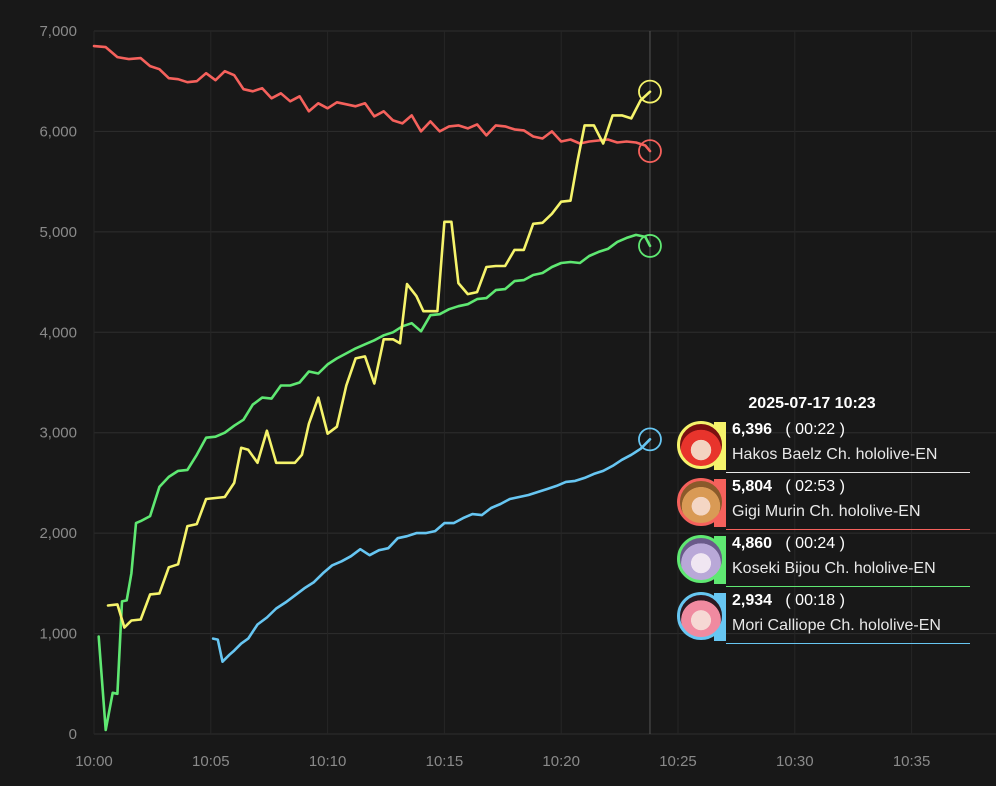  I want to click on elapsed-time: ( 00:24 ), so click(815, 543).